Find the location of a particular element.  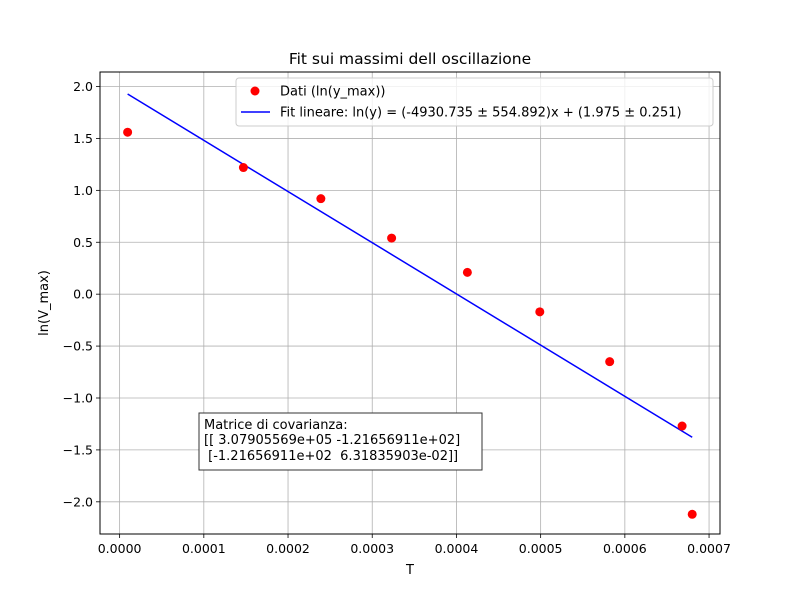

x-tick-label: 0.0003 is located at coordinates (372, 548).